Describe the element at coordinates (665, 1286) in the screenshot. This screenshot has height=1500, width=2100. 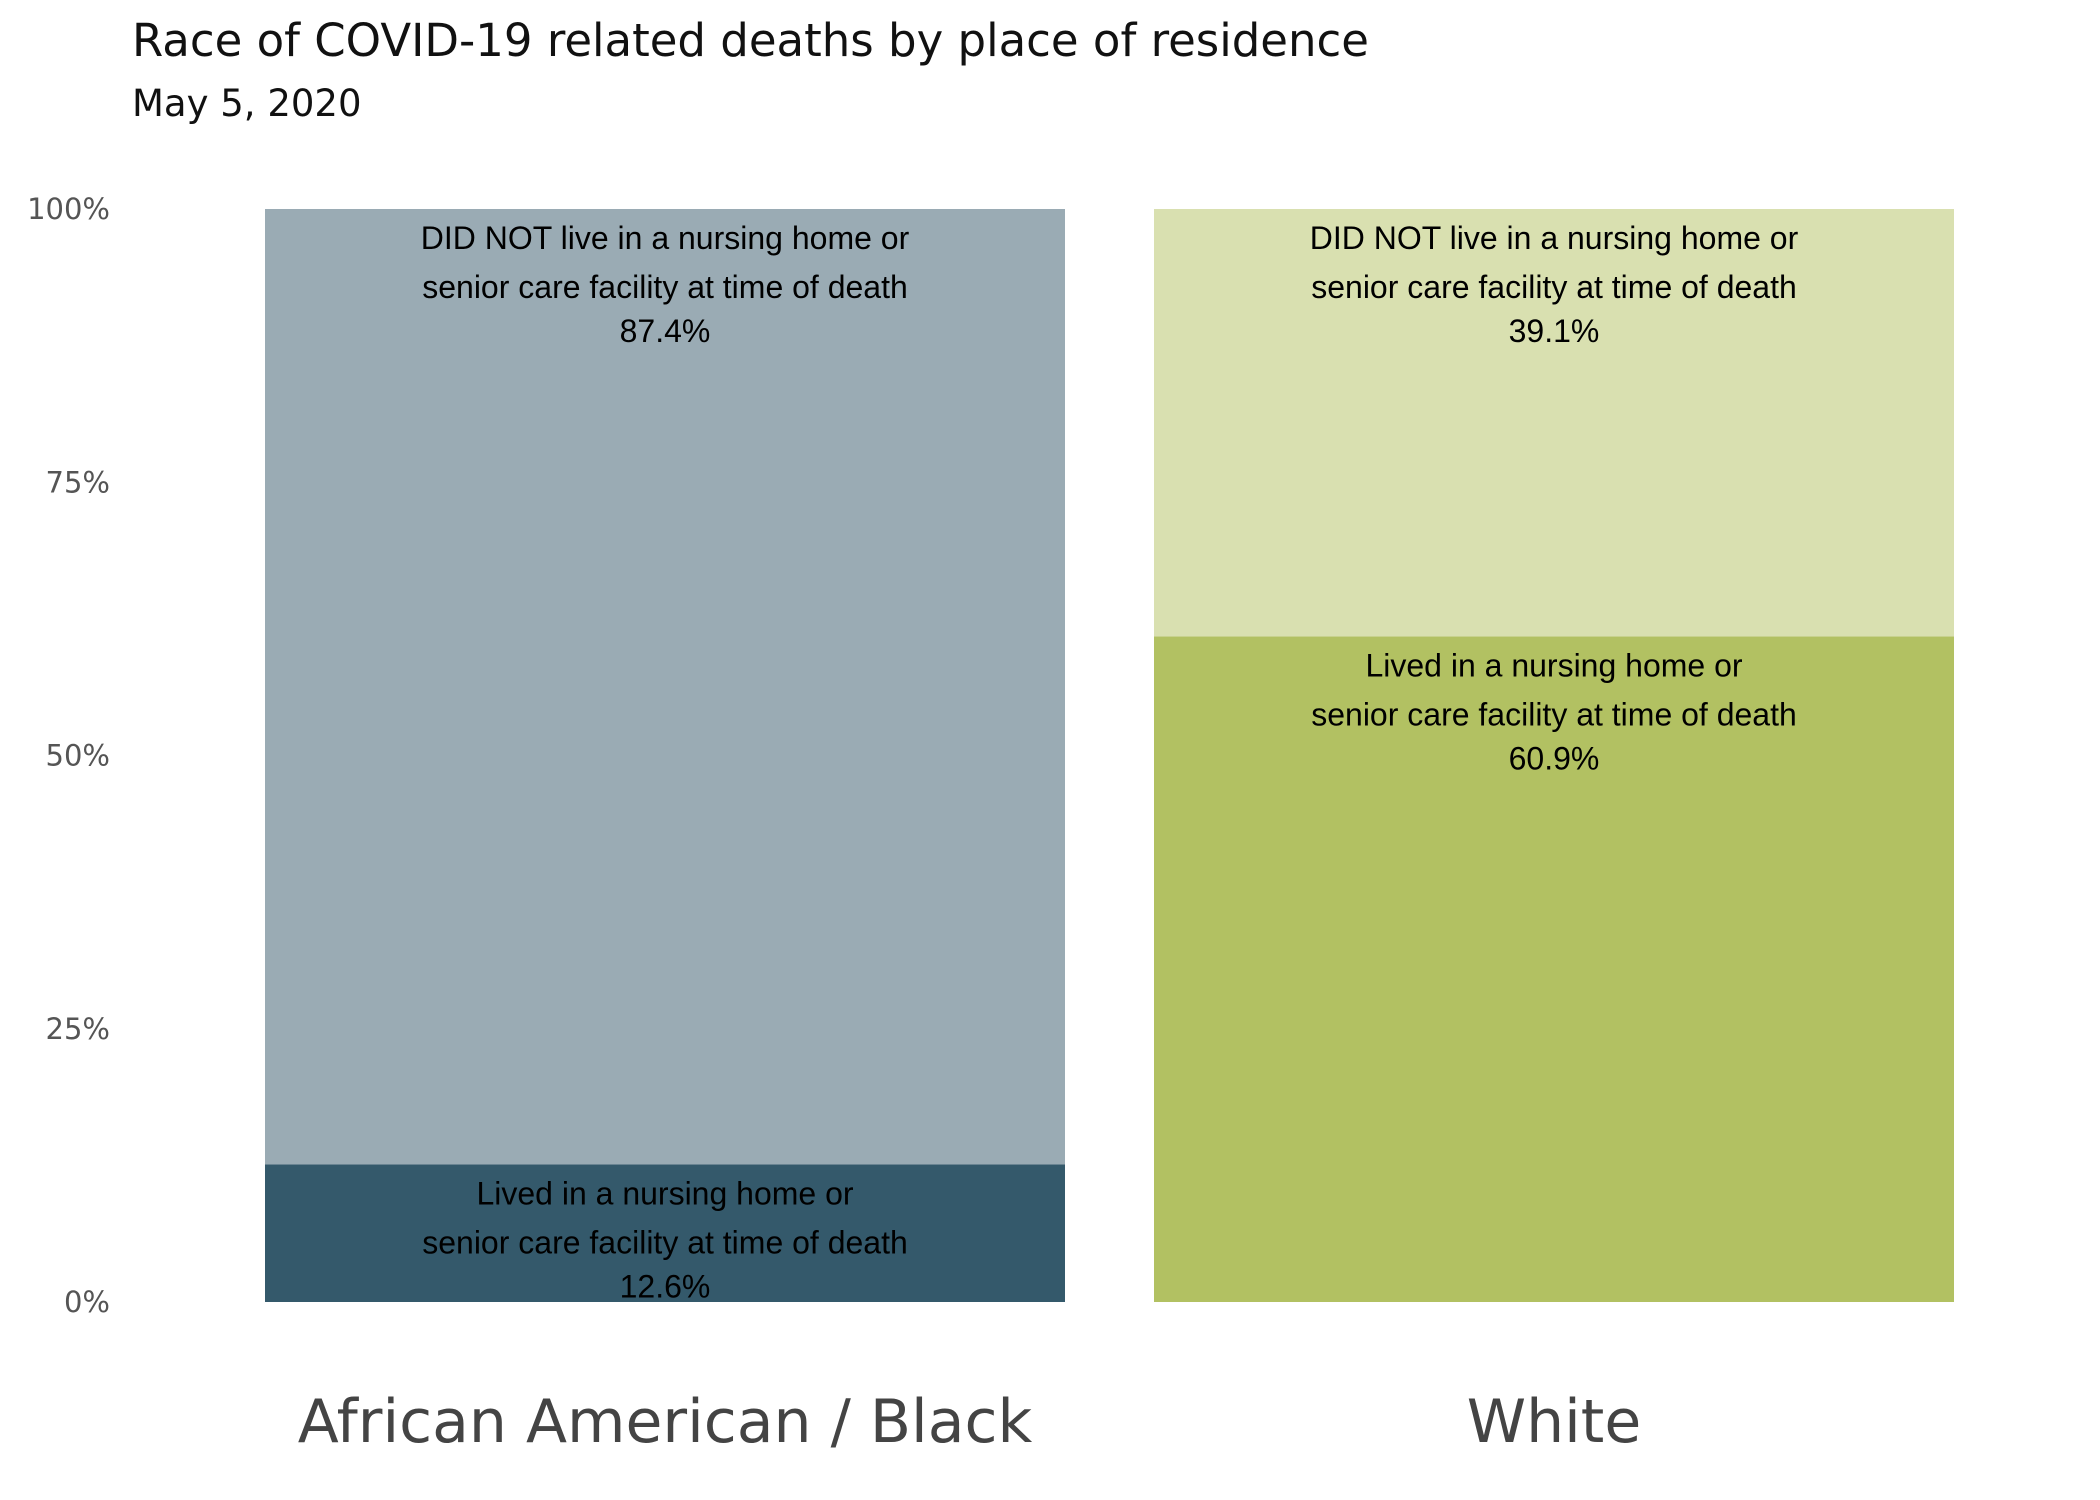
I see `data-label: 12.6%` at that location.